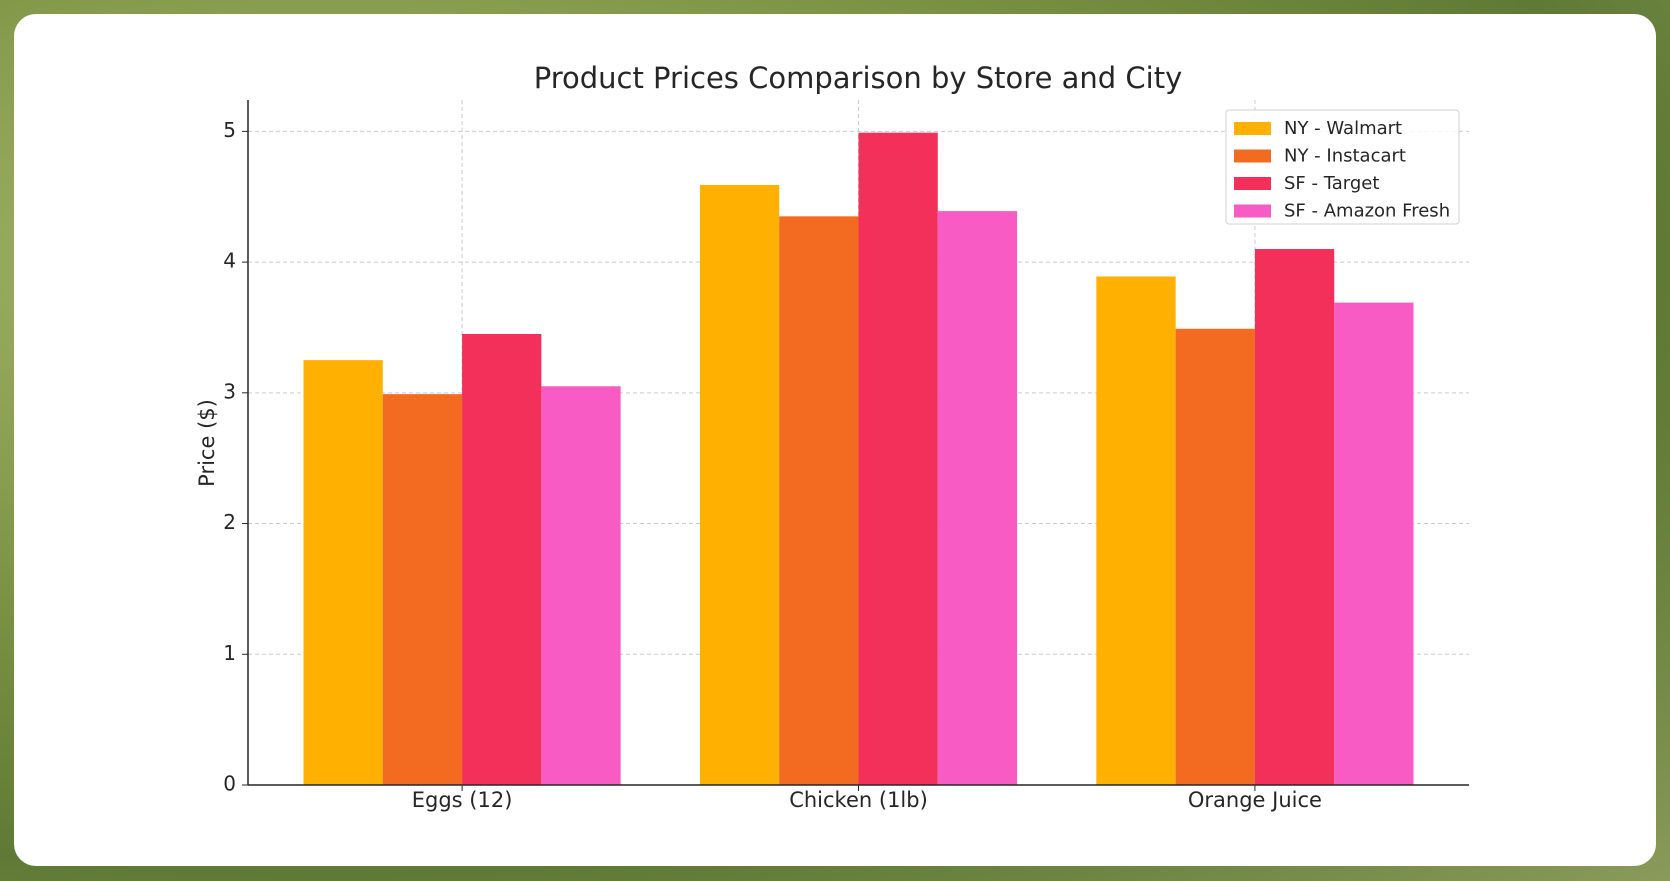 The height and width of the screenshot is (881, 1670). Describe the element at coordinates (229, 784) in the screenshot. I see `y-tick-label: 0` at that location.